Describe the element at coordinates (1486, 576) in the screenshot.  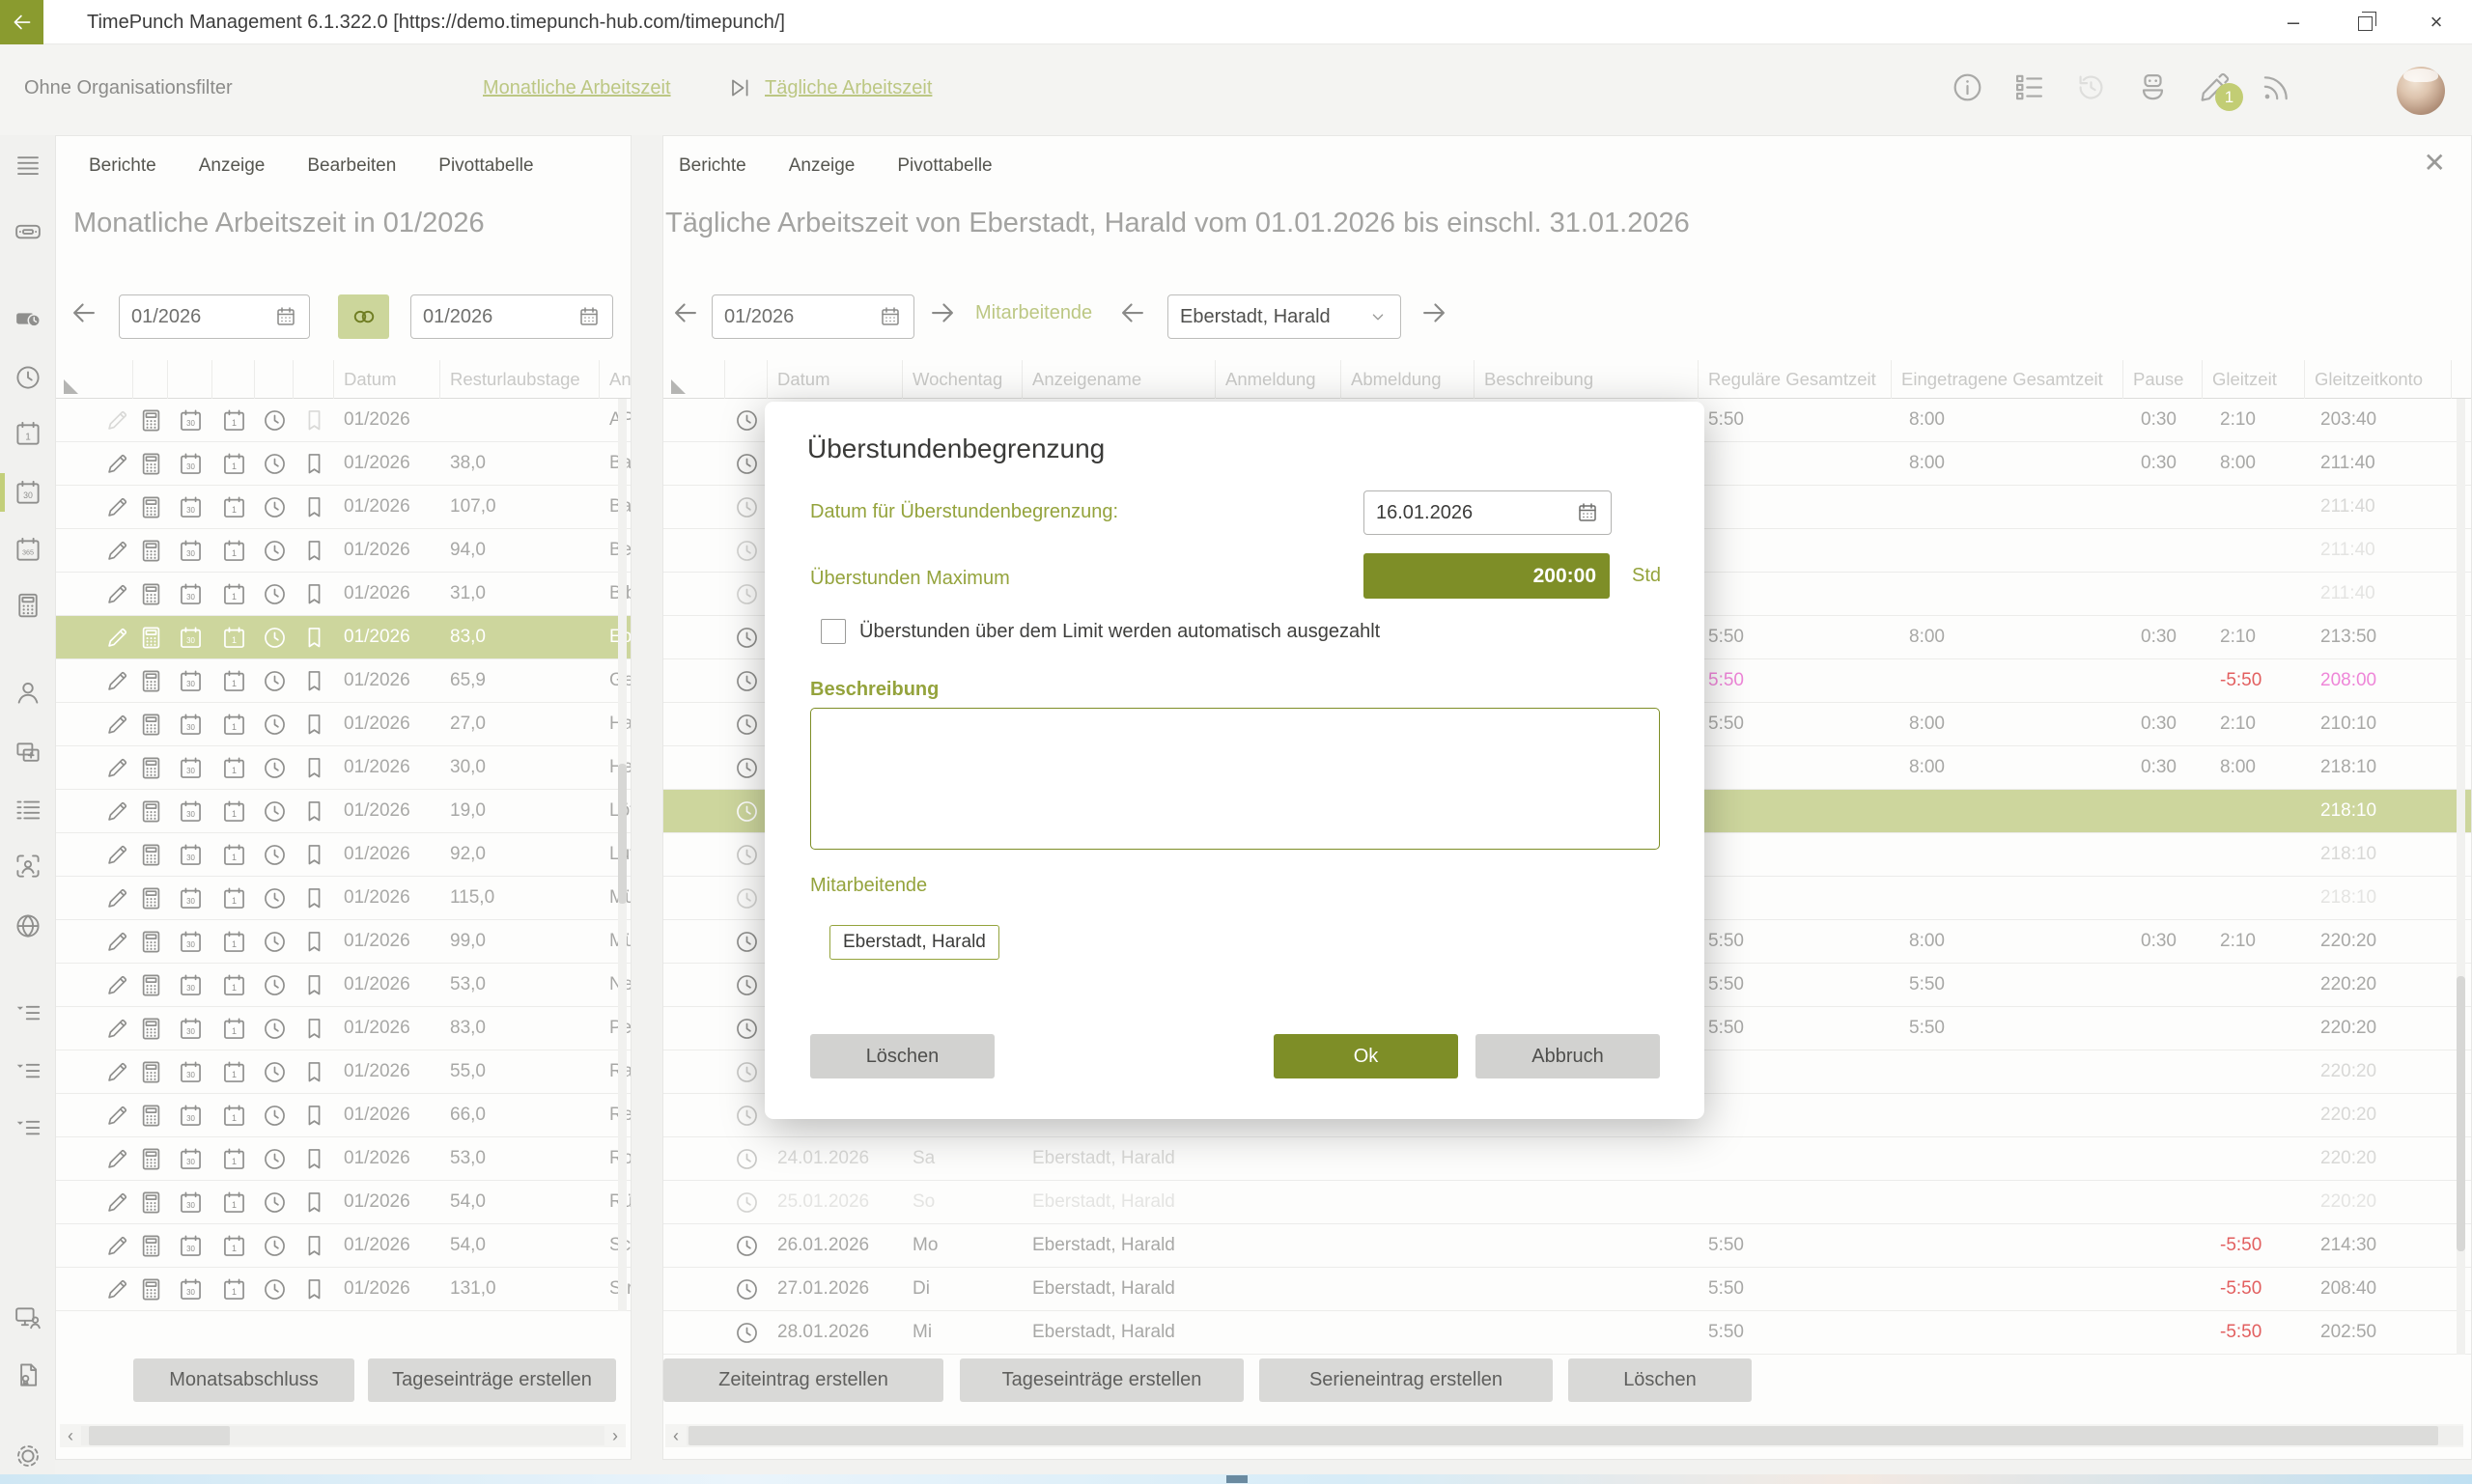
I see `max-overtime-input: 200:00` at that location.